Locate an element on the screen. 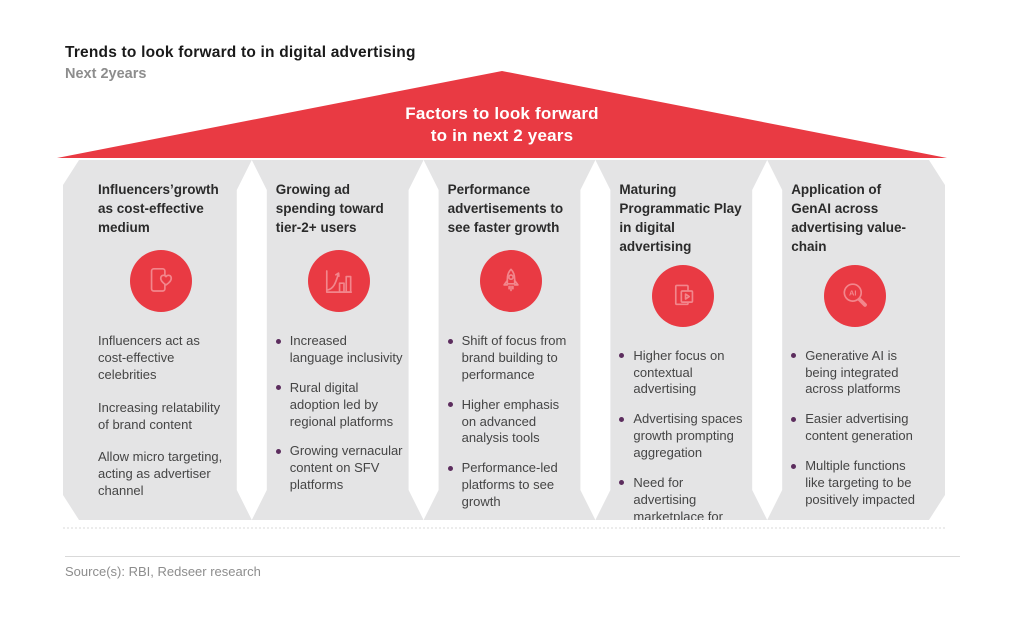 The width and height of the screenshot is (1024, 619). bullet-item: Higher focus on contextual advertising is located at coordinates (682, 373).